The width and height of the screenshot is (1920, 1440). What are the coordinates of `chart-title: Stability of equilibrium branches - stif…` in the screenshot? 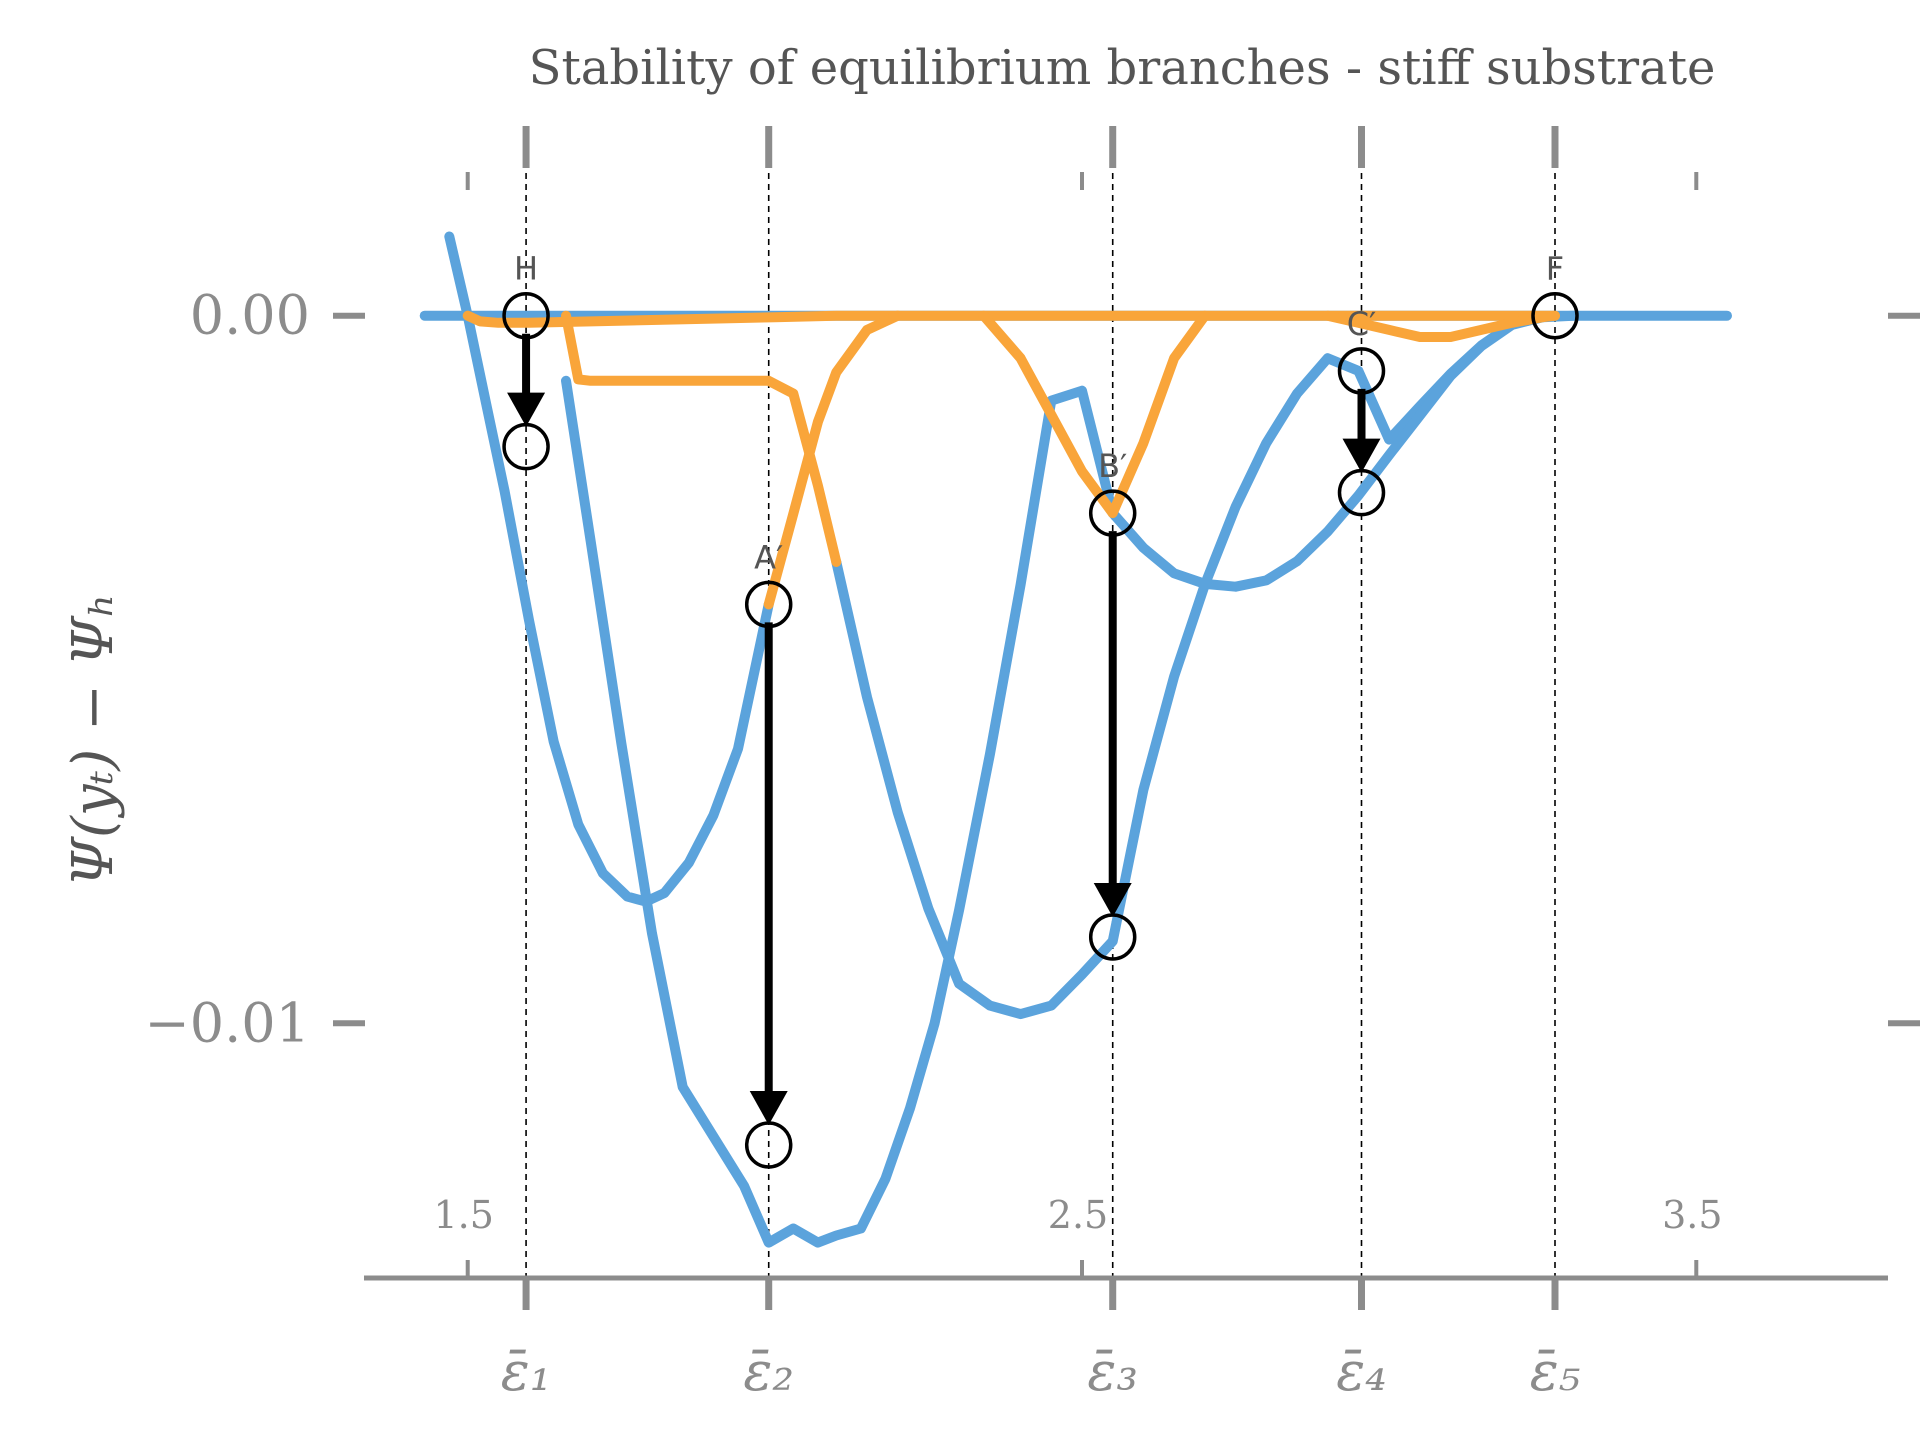 It's located at (1122, 68).